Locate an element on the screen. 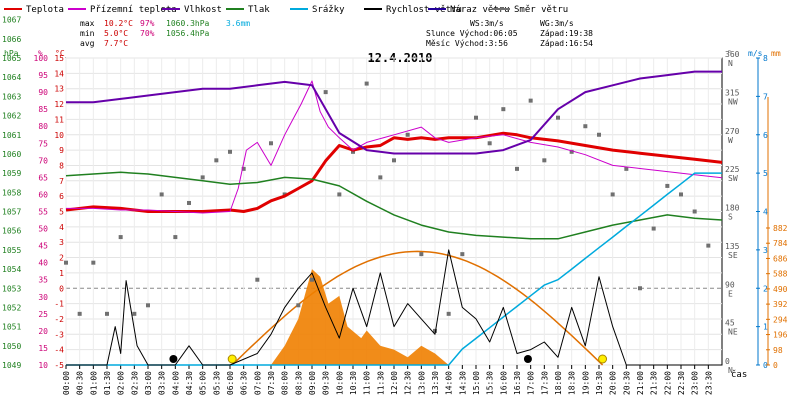  tick-hpa: 1058 is located at coordinates (11, 192).